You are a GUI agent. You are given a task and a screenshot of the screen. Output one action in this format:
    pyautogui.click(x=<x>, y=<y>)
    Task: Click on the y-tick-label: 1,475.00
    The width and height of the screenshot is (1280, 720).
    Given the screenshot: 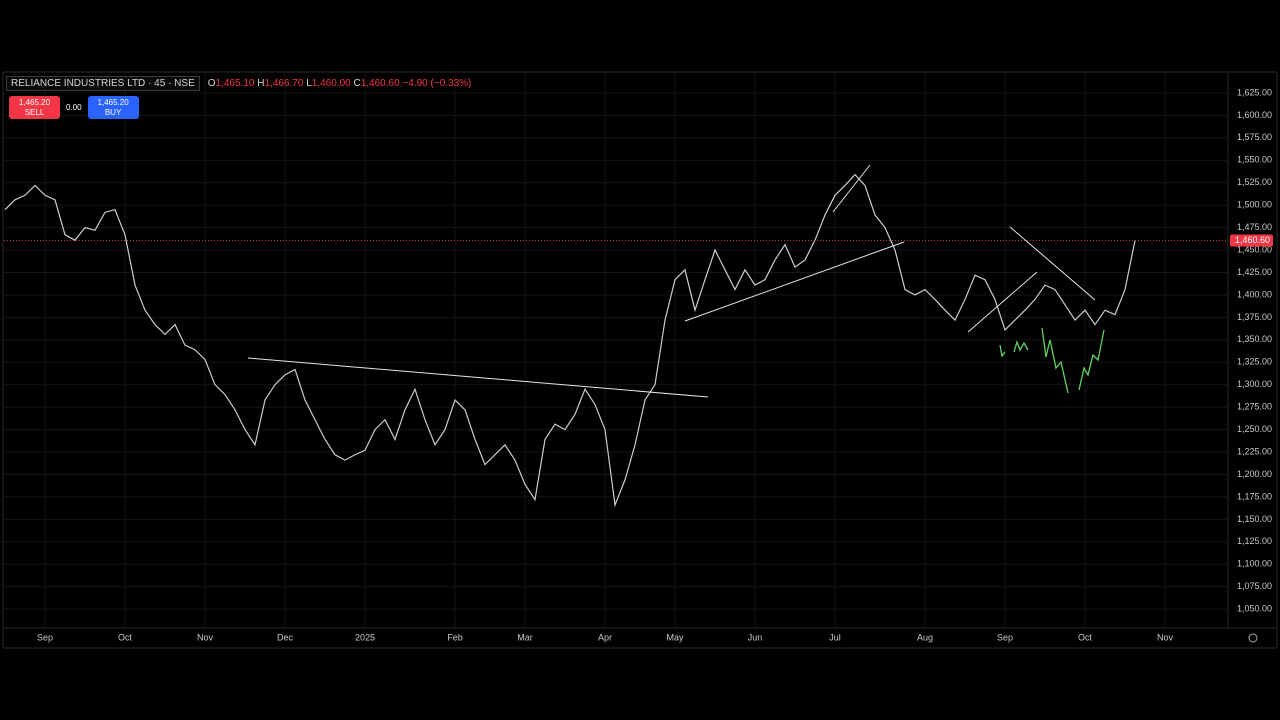 What is the action you would take?
    pyautogui.click(x=1254, y=227)
    